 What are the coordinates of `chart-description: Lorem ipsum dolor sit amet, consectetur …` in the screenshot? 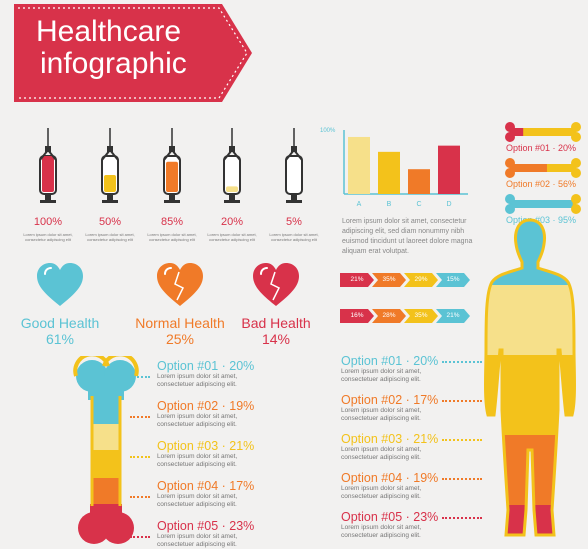 It's located at (407, 236).